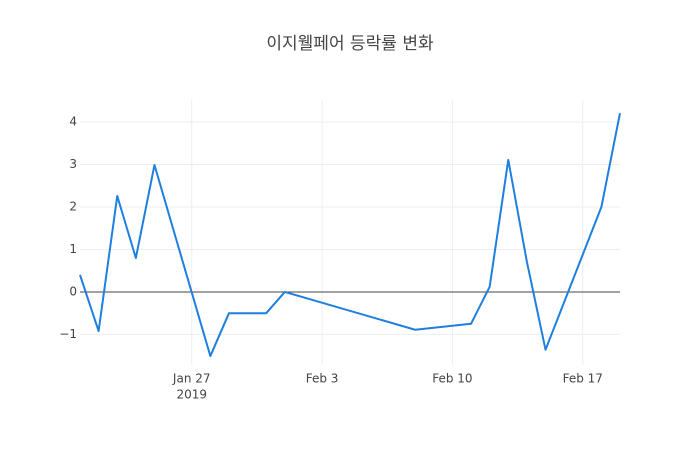 The image size is (700, 450). Describe the element at coordinates (191, 379) in the screenshot. I see `x-tick-label: Jan 27` at that location.